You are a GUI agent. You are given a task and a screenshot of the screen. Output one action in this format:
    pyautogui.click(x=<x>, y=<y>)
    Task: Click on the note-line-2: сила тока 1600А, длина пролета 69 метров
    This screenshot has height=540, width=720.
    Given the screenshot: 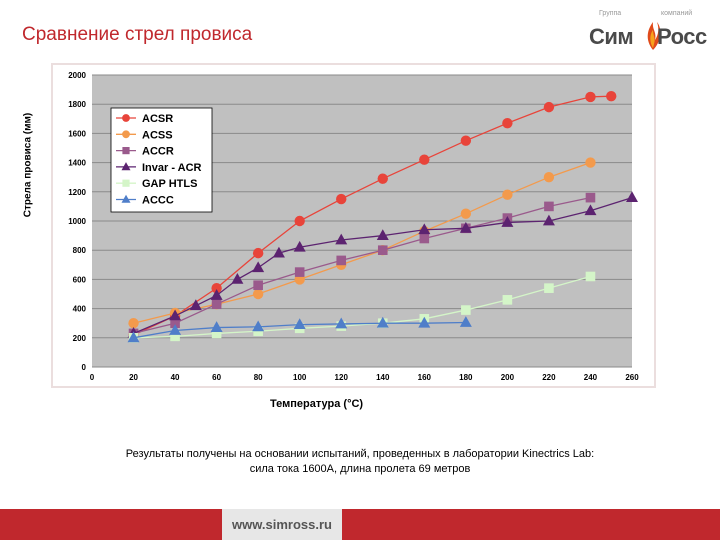 What is the action you would take?
    pyautogui.click(x=360, y=469)
    